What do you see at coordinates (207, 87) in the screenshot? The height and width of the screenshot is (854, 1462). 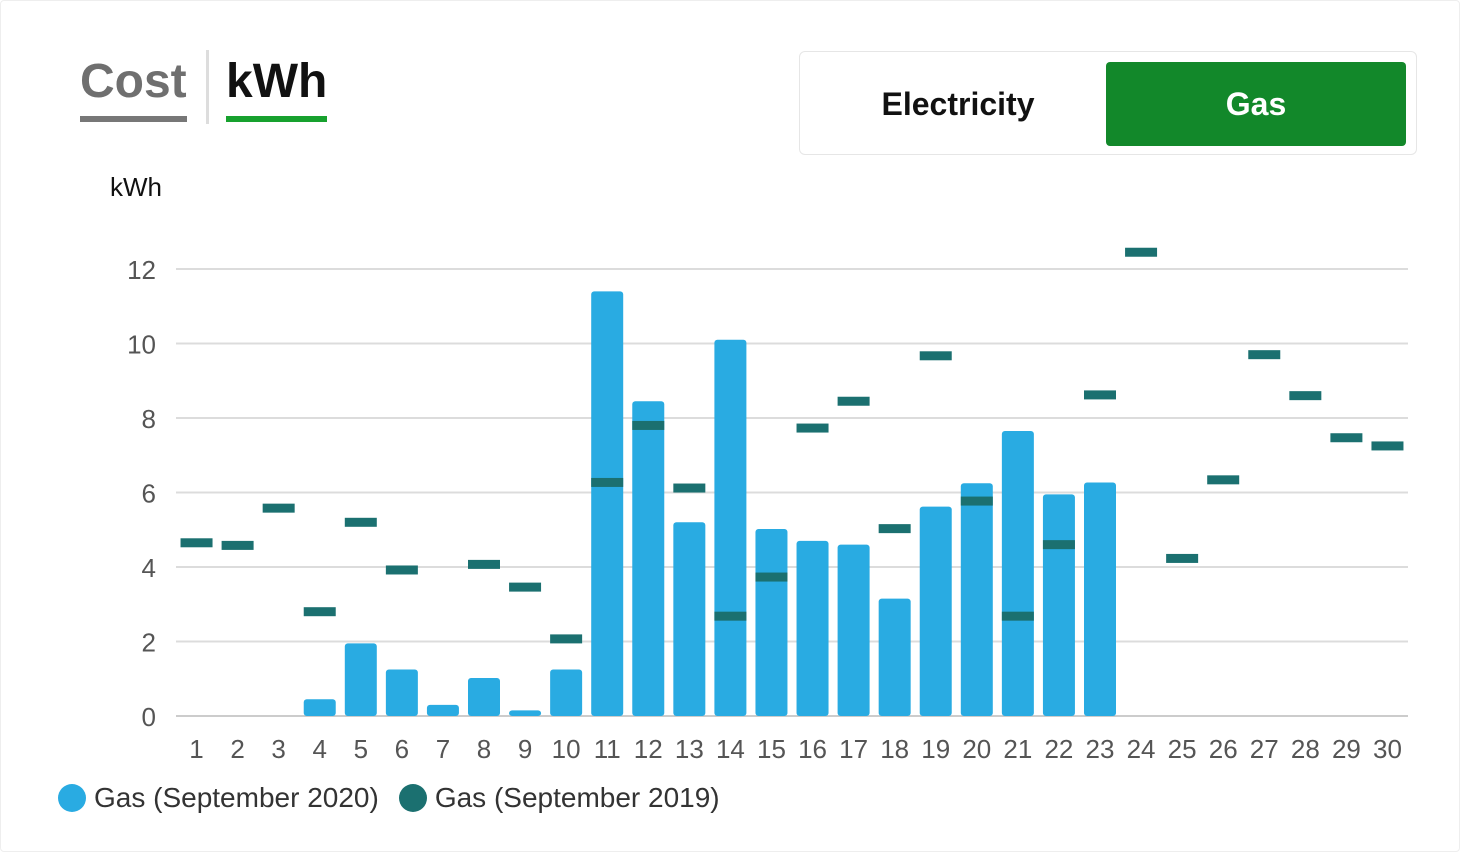 I see `tab-divider` at bounding box center [207, 87].